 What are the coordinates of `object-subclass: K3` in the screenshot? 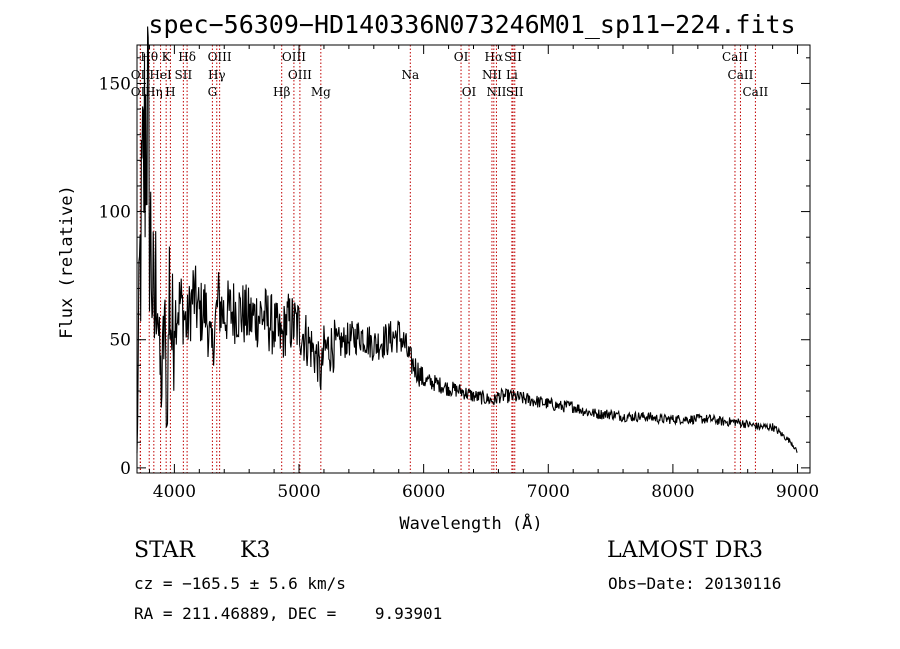 It's located at (255, 550).